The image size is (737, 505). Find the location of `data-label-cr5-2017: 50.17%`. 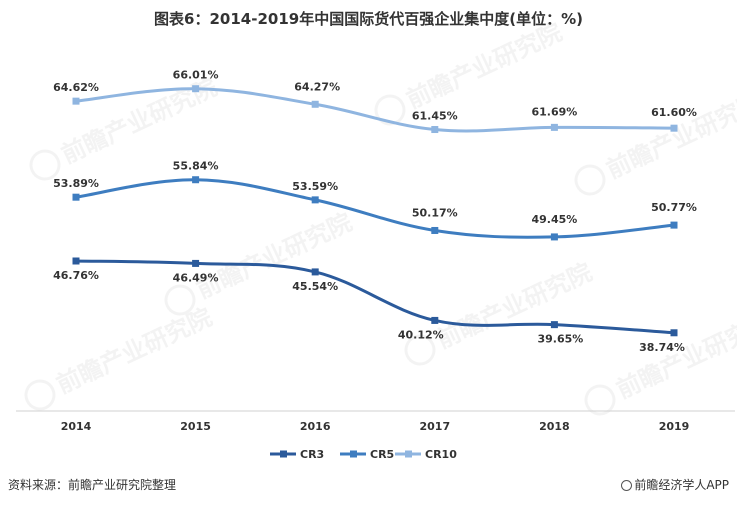

data-label-cr5-2017: 50.17% is located at coordinates (435, 212).